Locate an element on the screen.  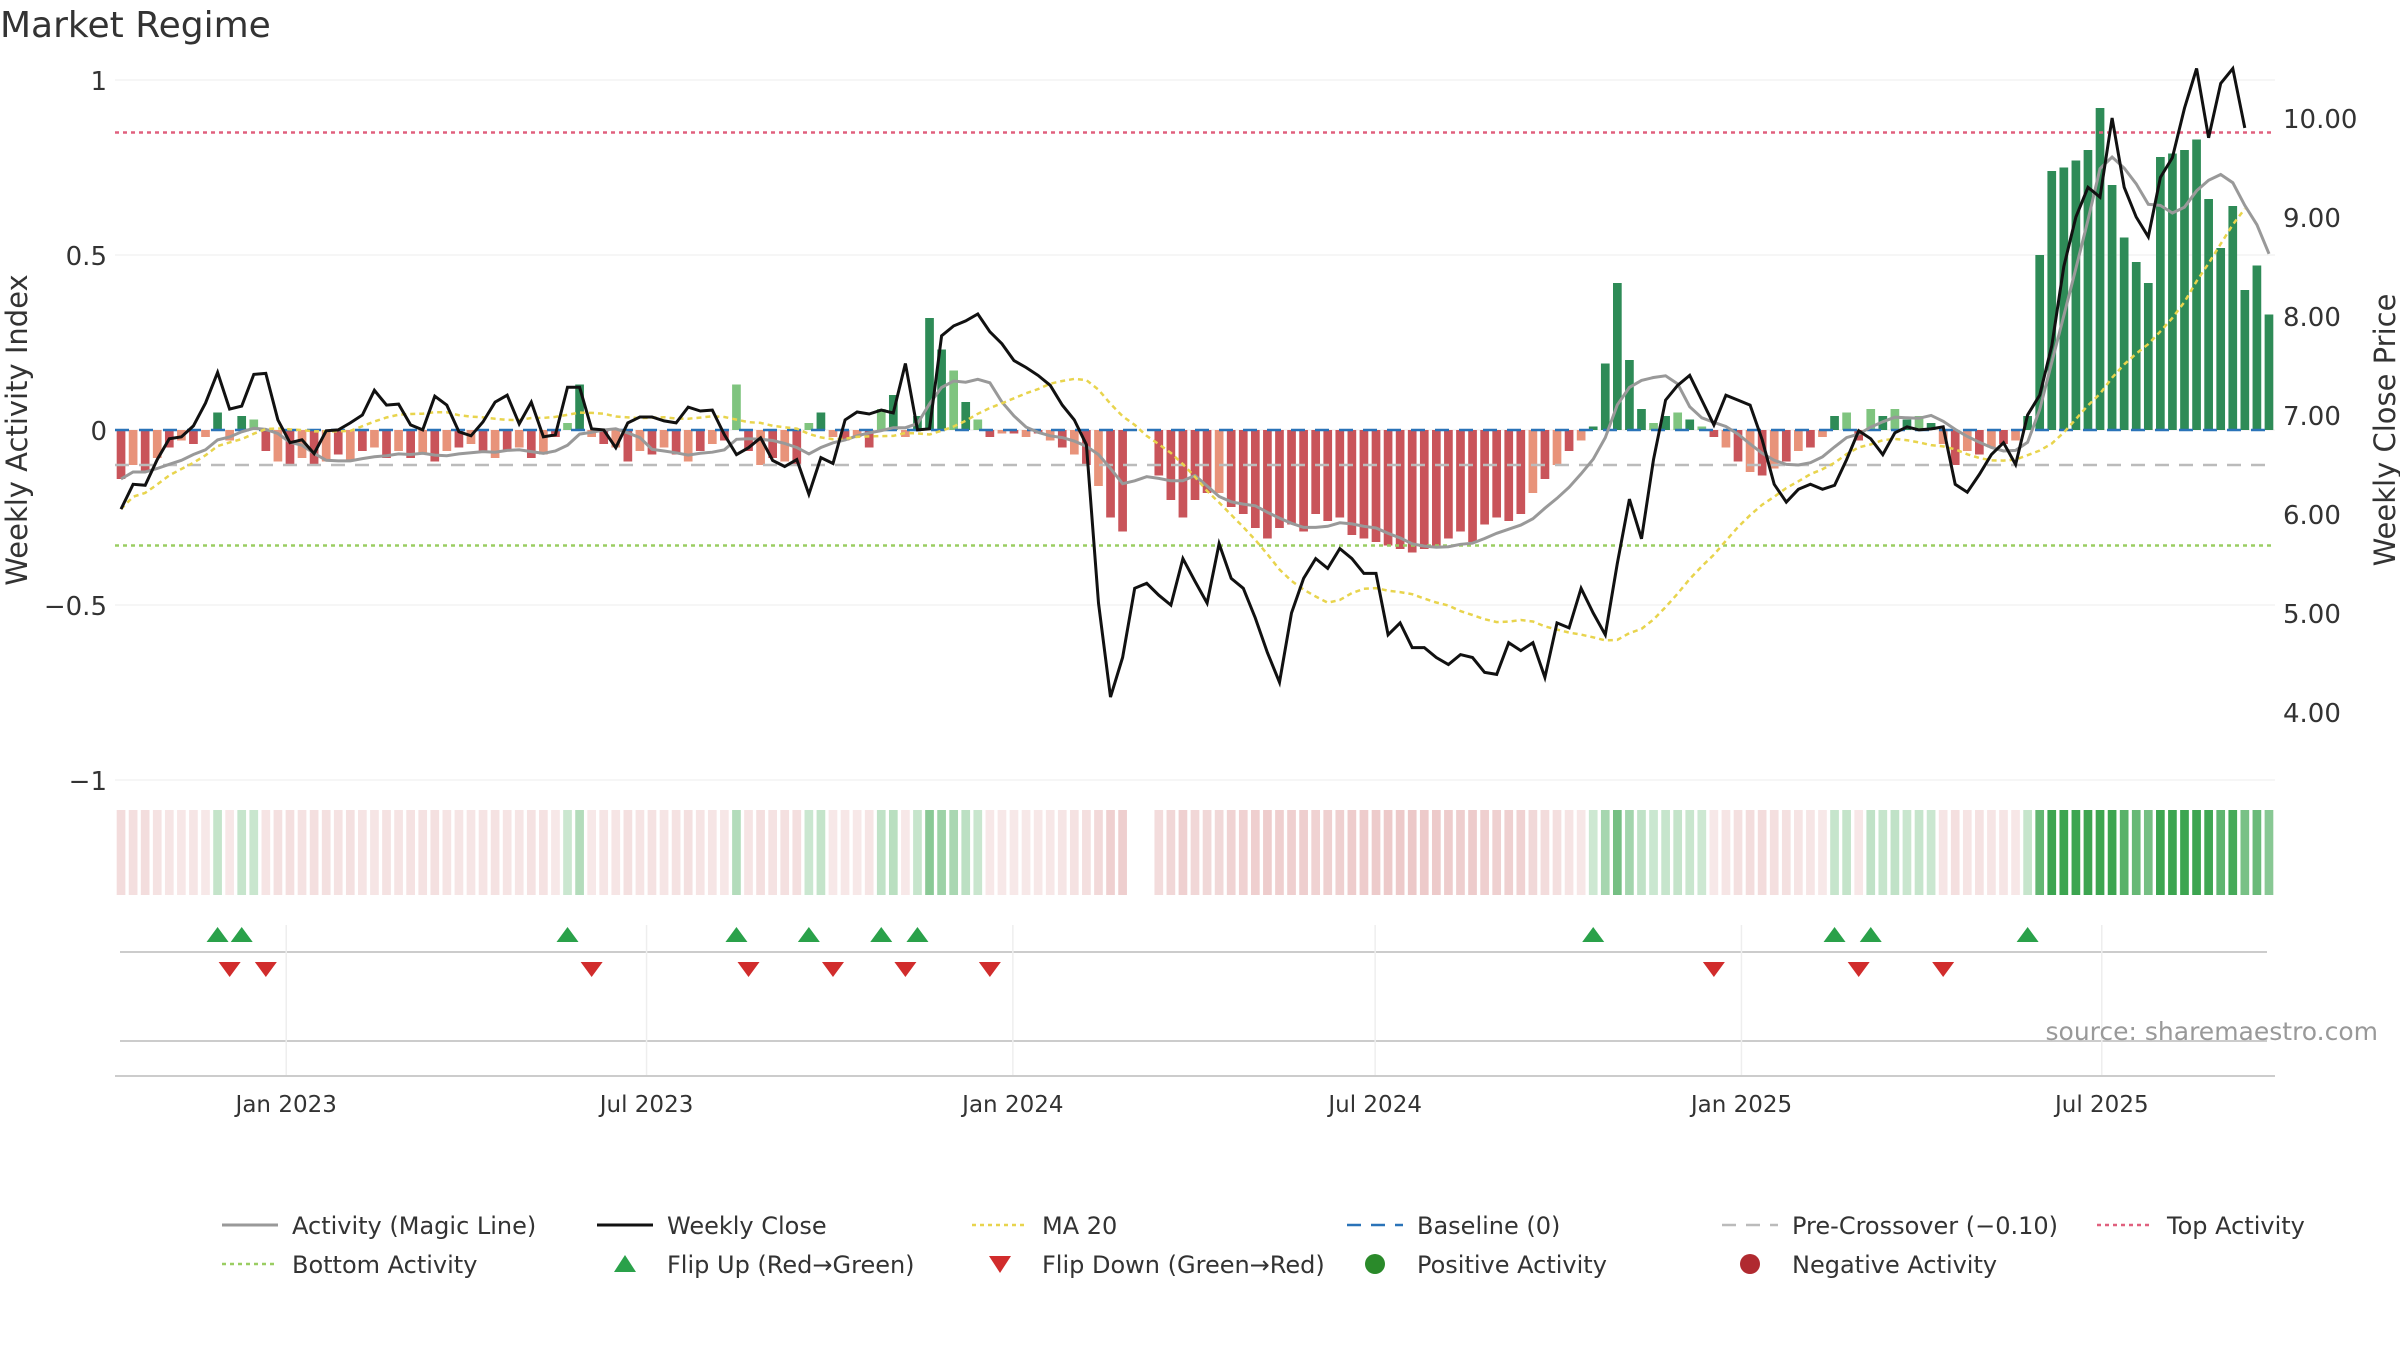
legend-item: Negative Activity is located at coordinates (1868, 1265).